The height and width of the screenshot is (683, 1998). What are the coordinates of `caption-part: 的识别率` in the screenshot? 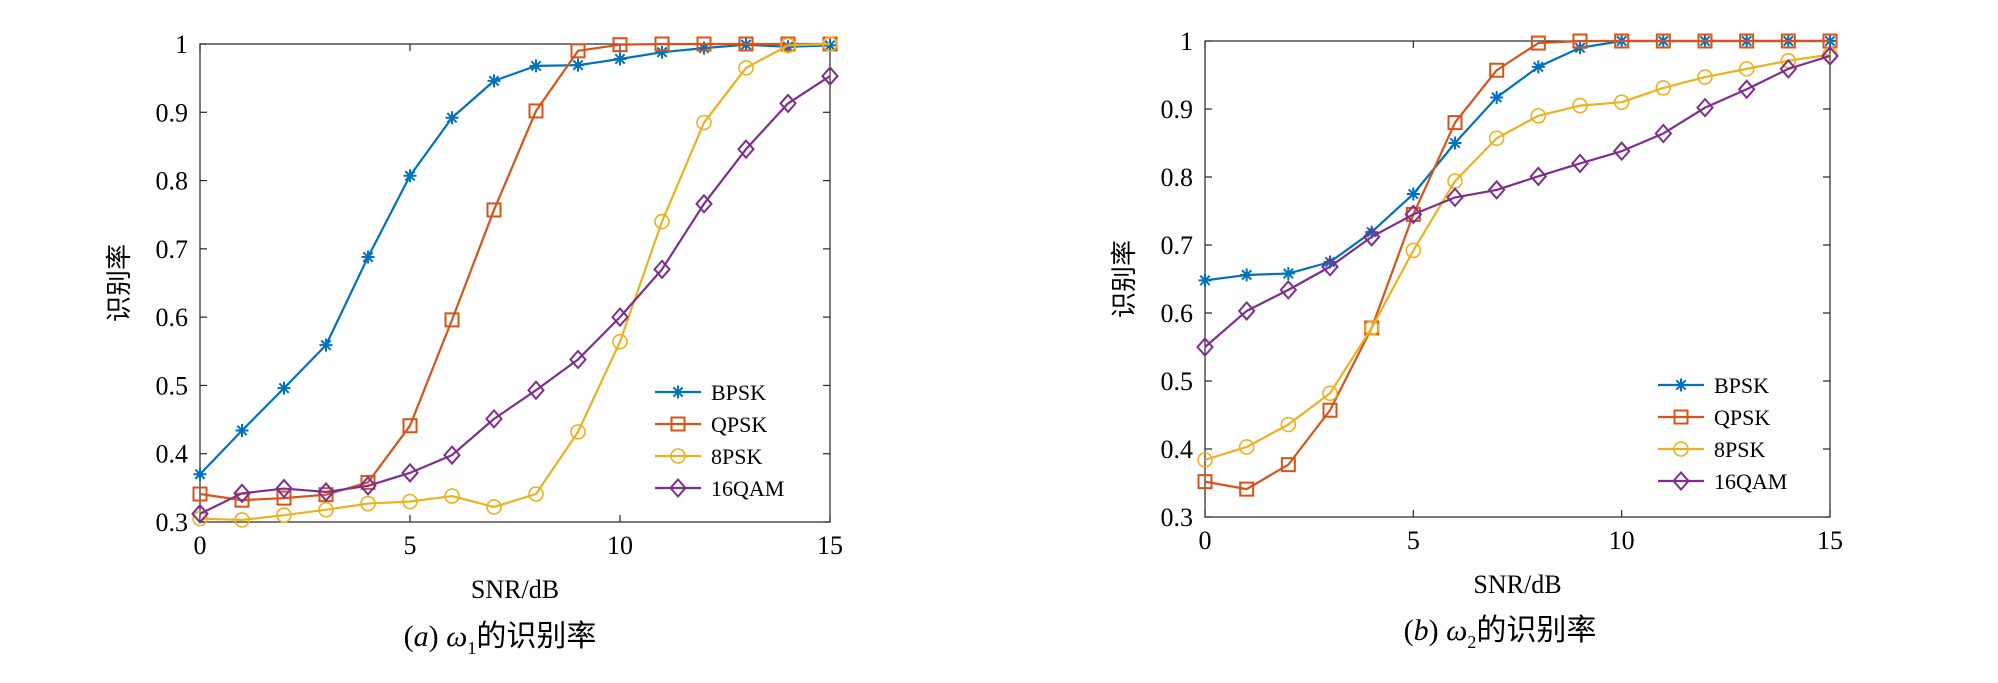 It's located at (536, 636).